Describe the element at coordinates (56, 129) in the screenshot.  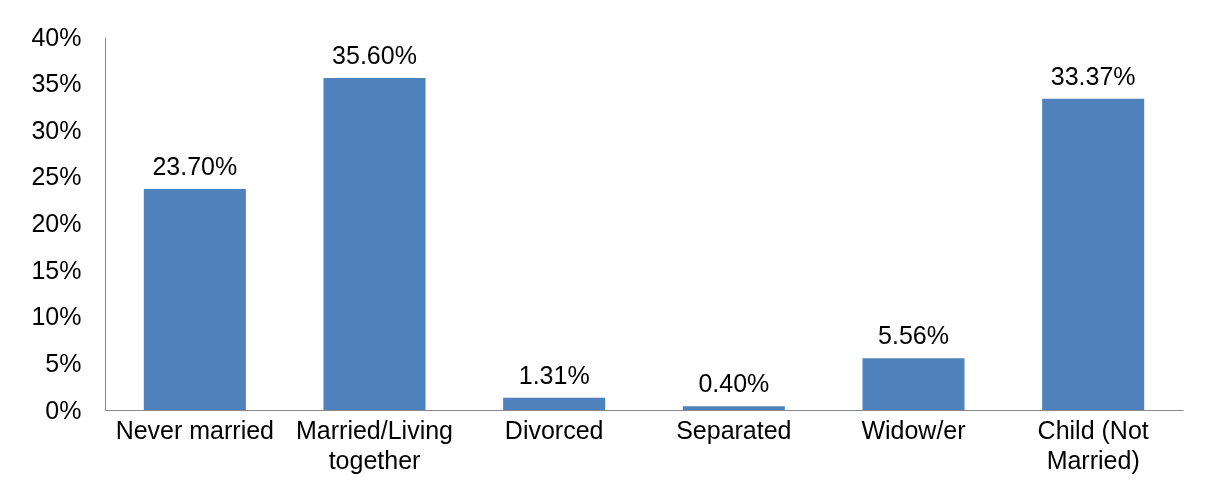
I see `y-tick-label: 30%` at that location.